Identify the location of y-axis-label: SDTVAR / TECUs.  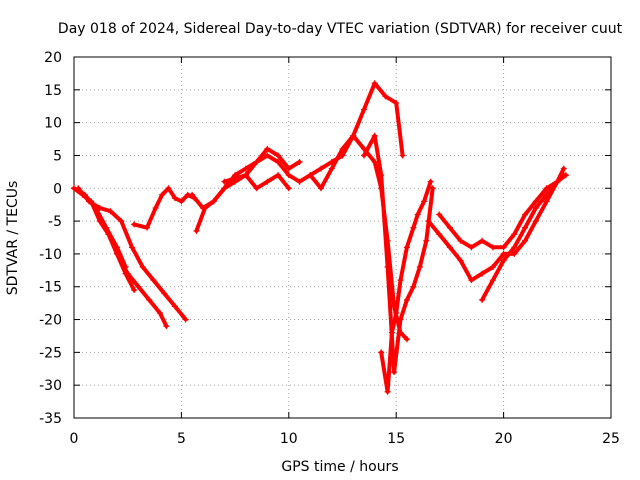
(13, 238).